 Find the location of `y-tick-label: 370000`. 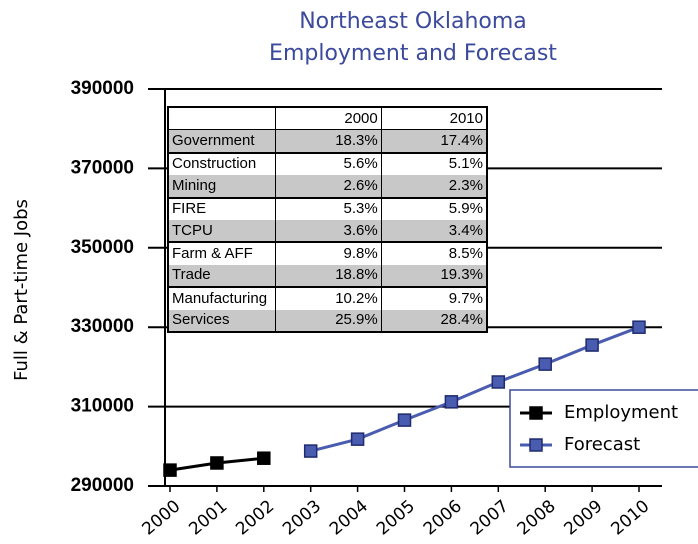

y-tick-label: 370000 is located at coordinates (102, 167).